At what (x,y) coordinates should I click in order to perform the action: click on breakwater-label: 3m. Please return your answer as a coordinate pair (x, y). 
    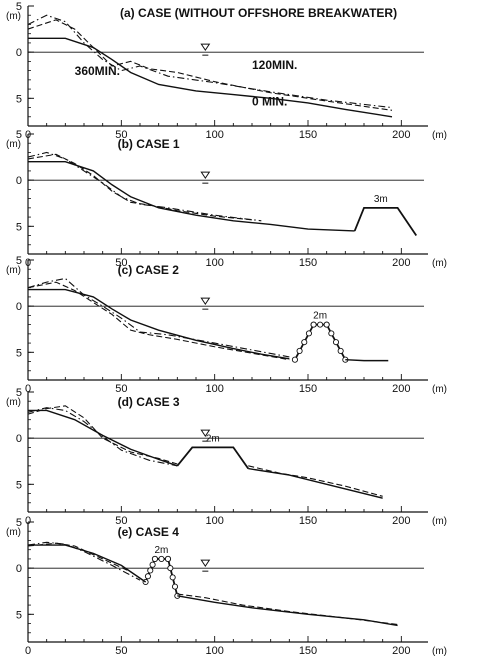
    Looking at the image, I should click on (381, 199).